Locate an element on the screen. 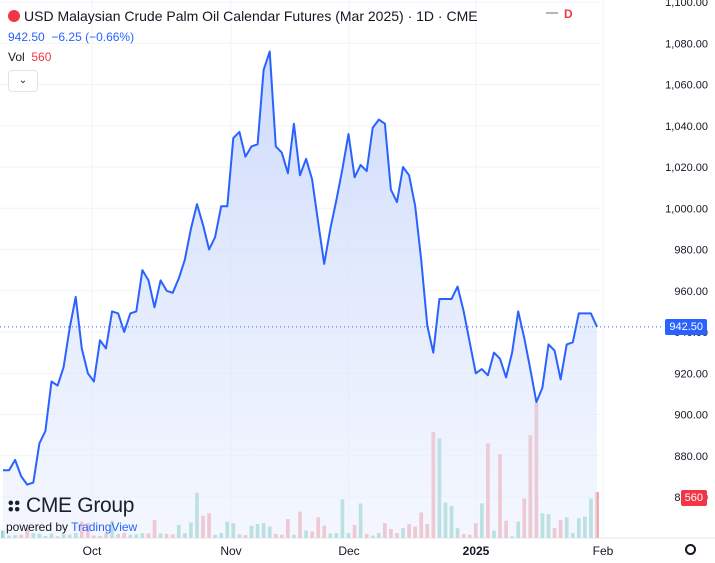 This screenshot has height=563, width=715. y-tick-label: 900.00 is located at coordinates (691, 416).